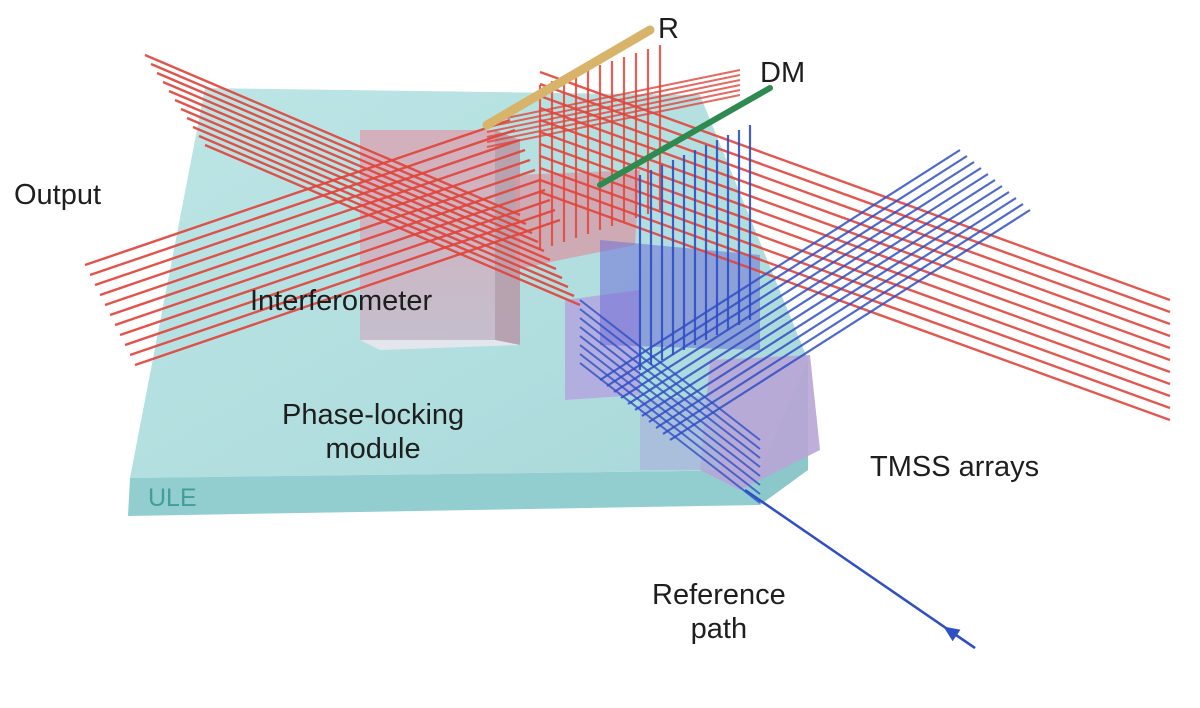 The image size is (1200, 708). What do you see at coordinates (719, 629) in the screenshot?
I see `label-reference-line2: path` at bounding box center [719, 629].